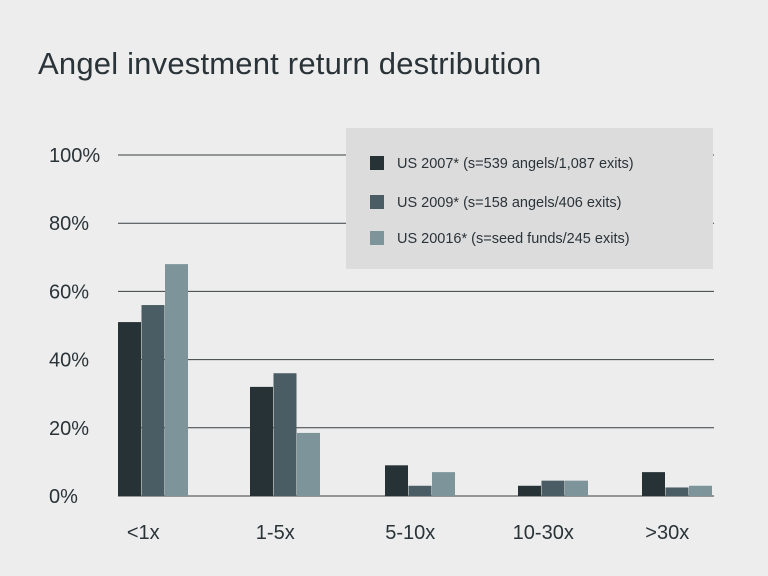 The width and height of the screenshot is (768, 576). I want to click on y-tick-label: 20%, so click(69, 429).